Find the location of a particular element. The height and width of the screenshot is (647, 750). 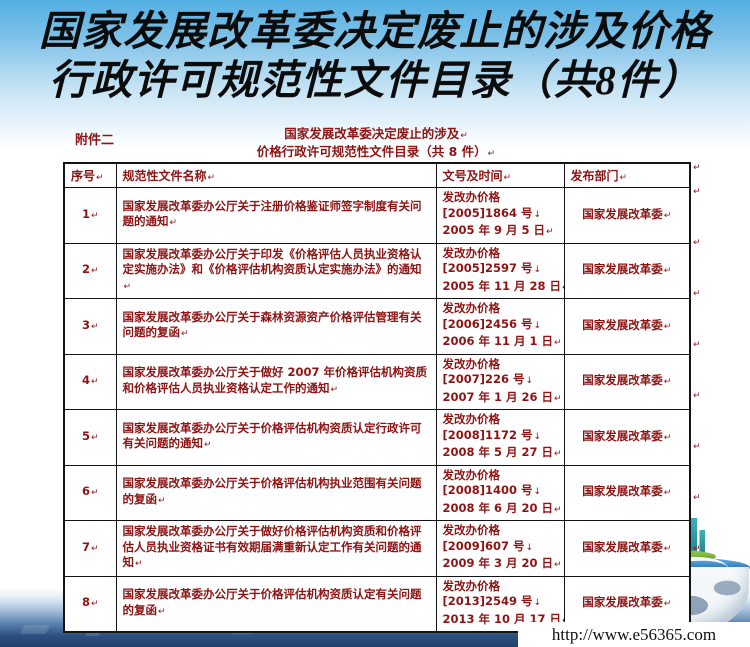

cell-number: 6↵ is located at coordinates (90, 492).